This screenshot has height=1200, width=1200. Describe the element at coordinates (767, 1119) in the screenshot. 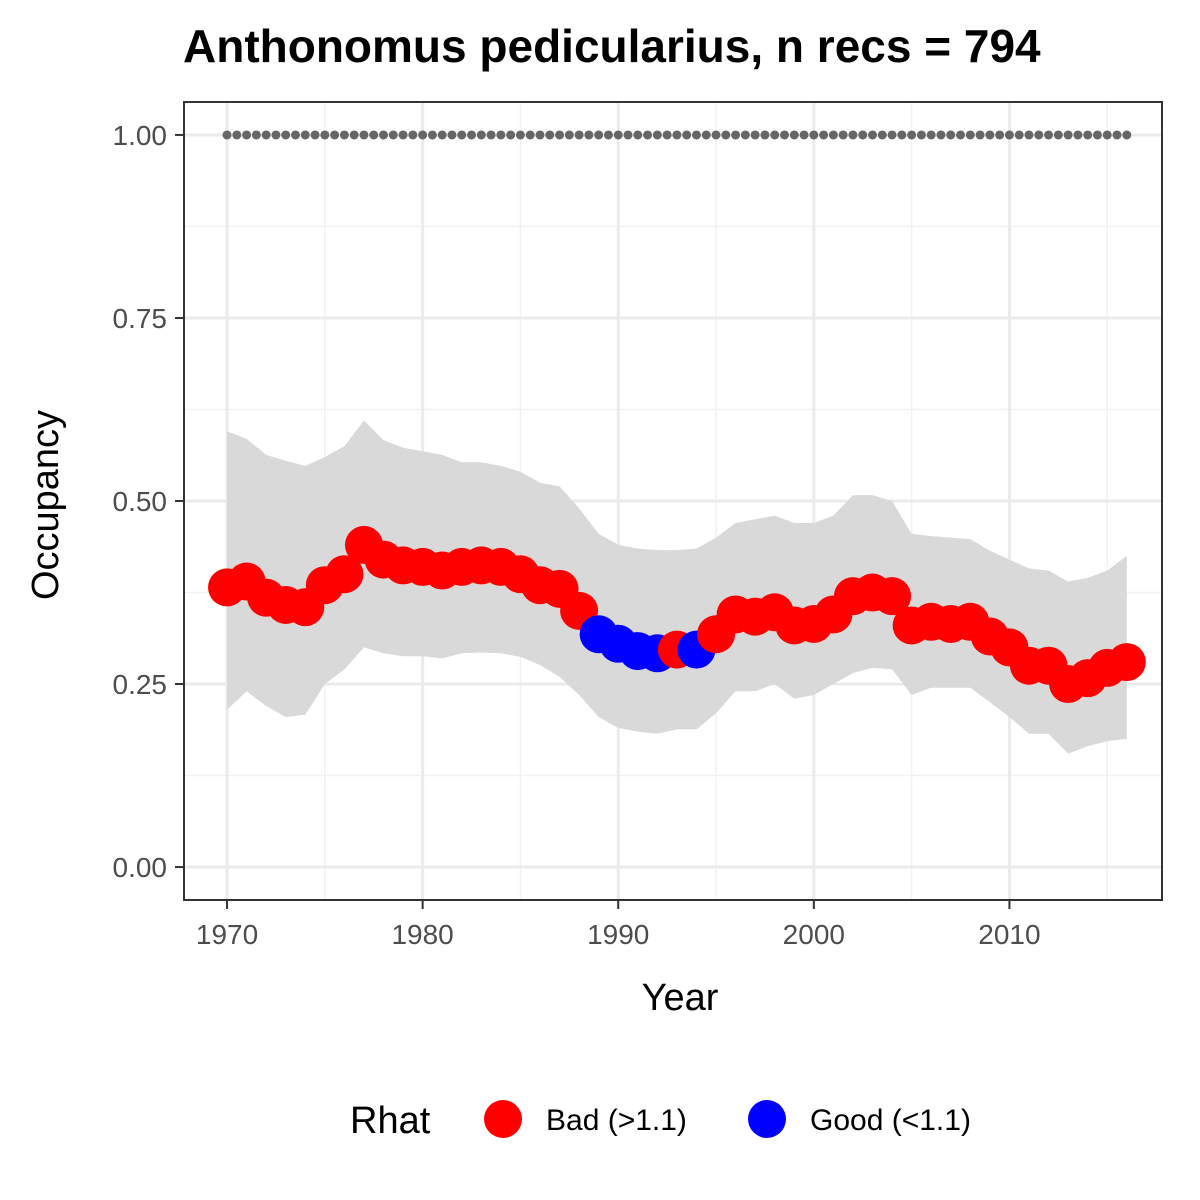

I see `legend-key-good` at that location.